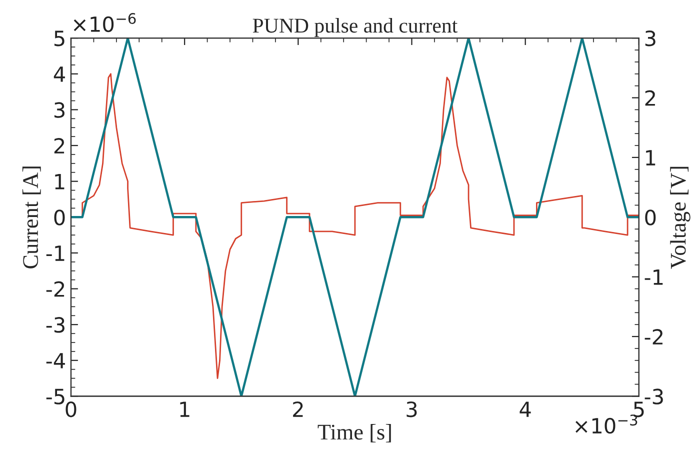  I want to click on y-tick-label: 1, so click(59, 182).